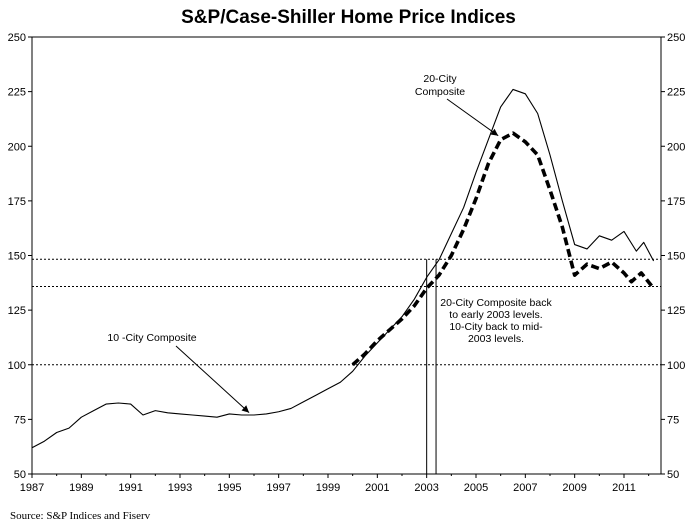 The image size is (697, 530). Describe the element at coordinates (348, 17) in the screenshot. I see `chart-title: S&P/Case-Shiller Home Price Indices` at that location.